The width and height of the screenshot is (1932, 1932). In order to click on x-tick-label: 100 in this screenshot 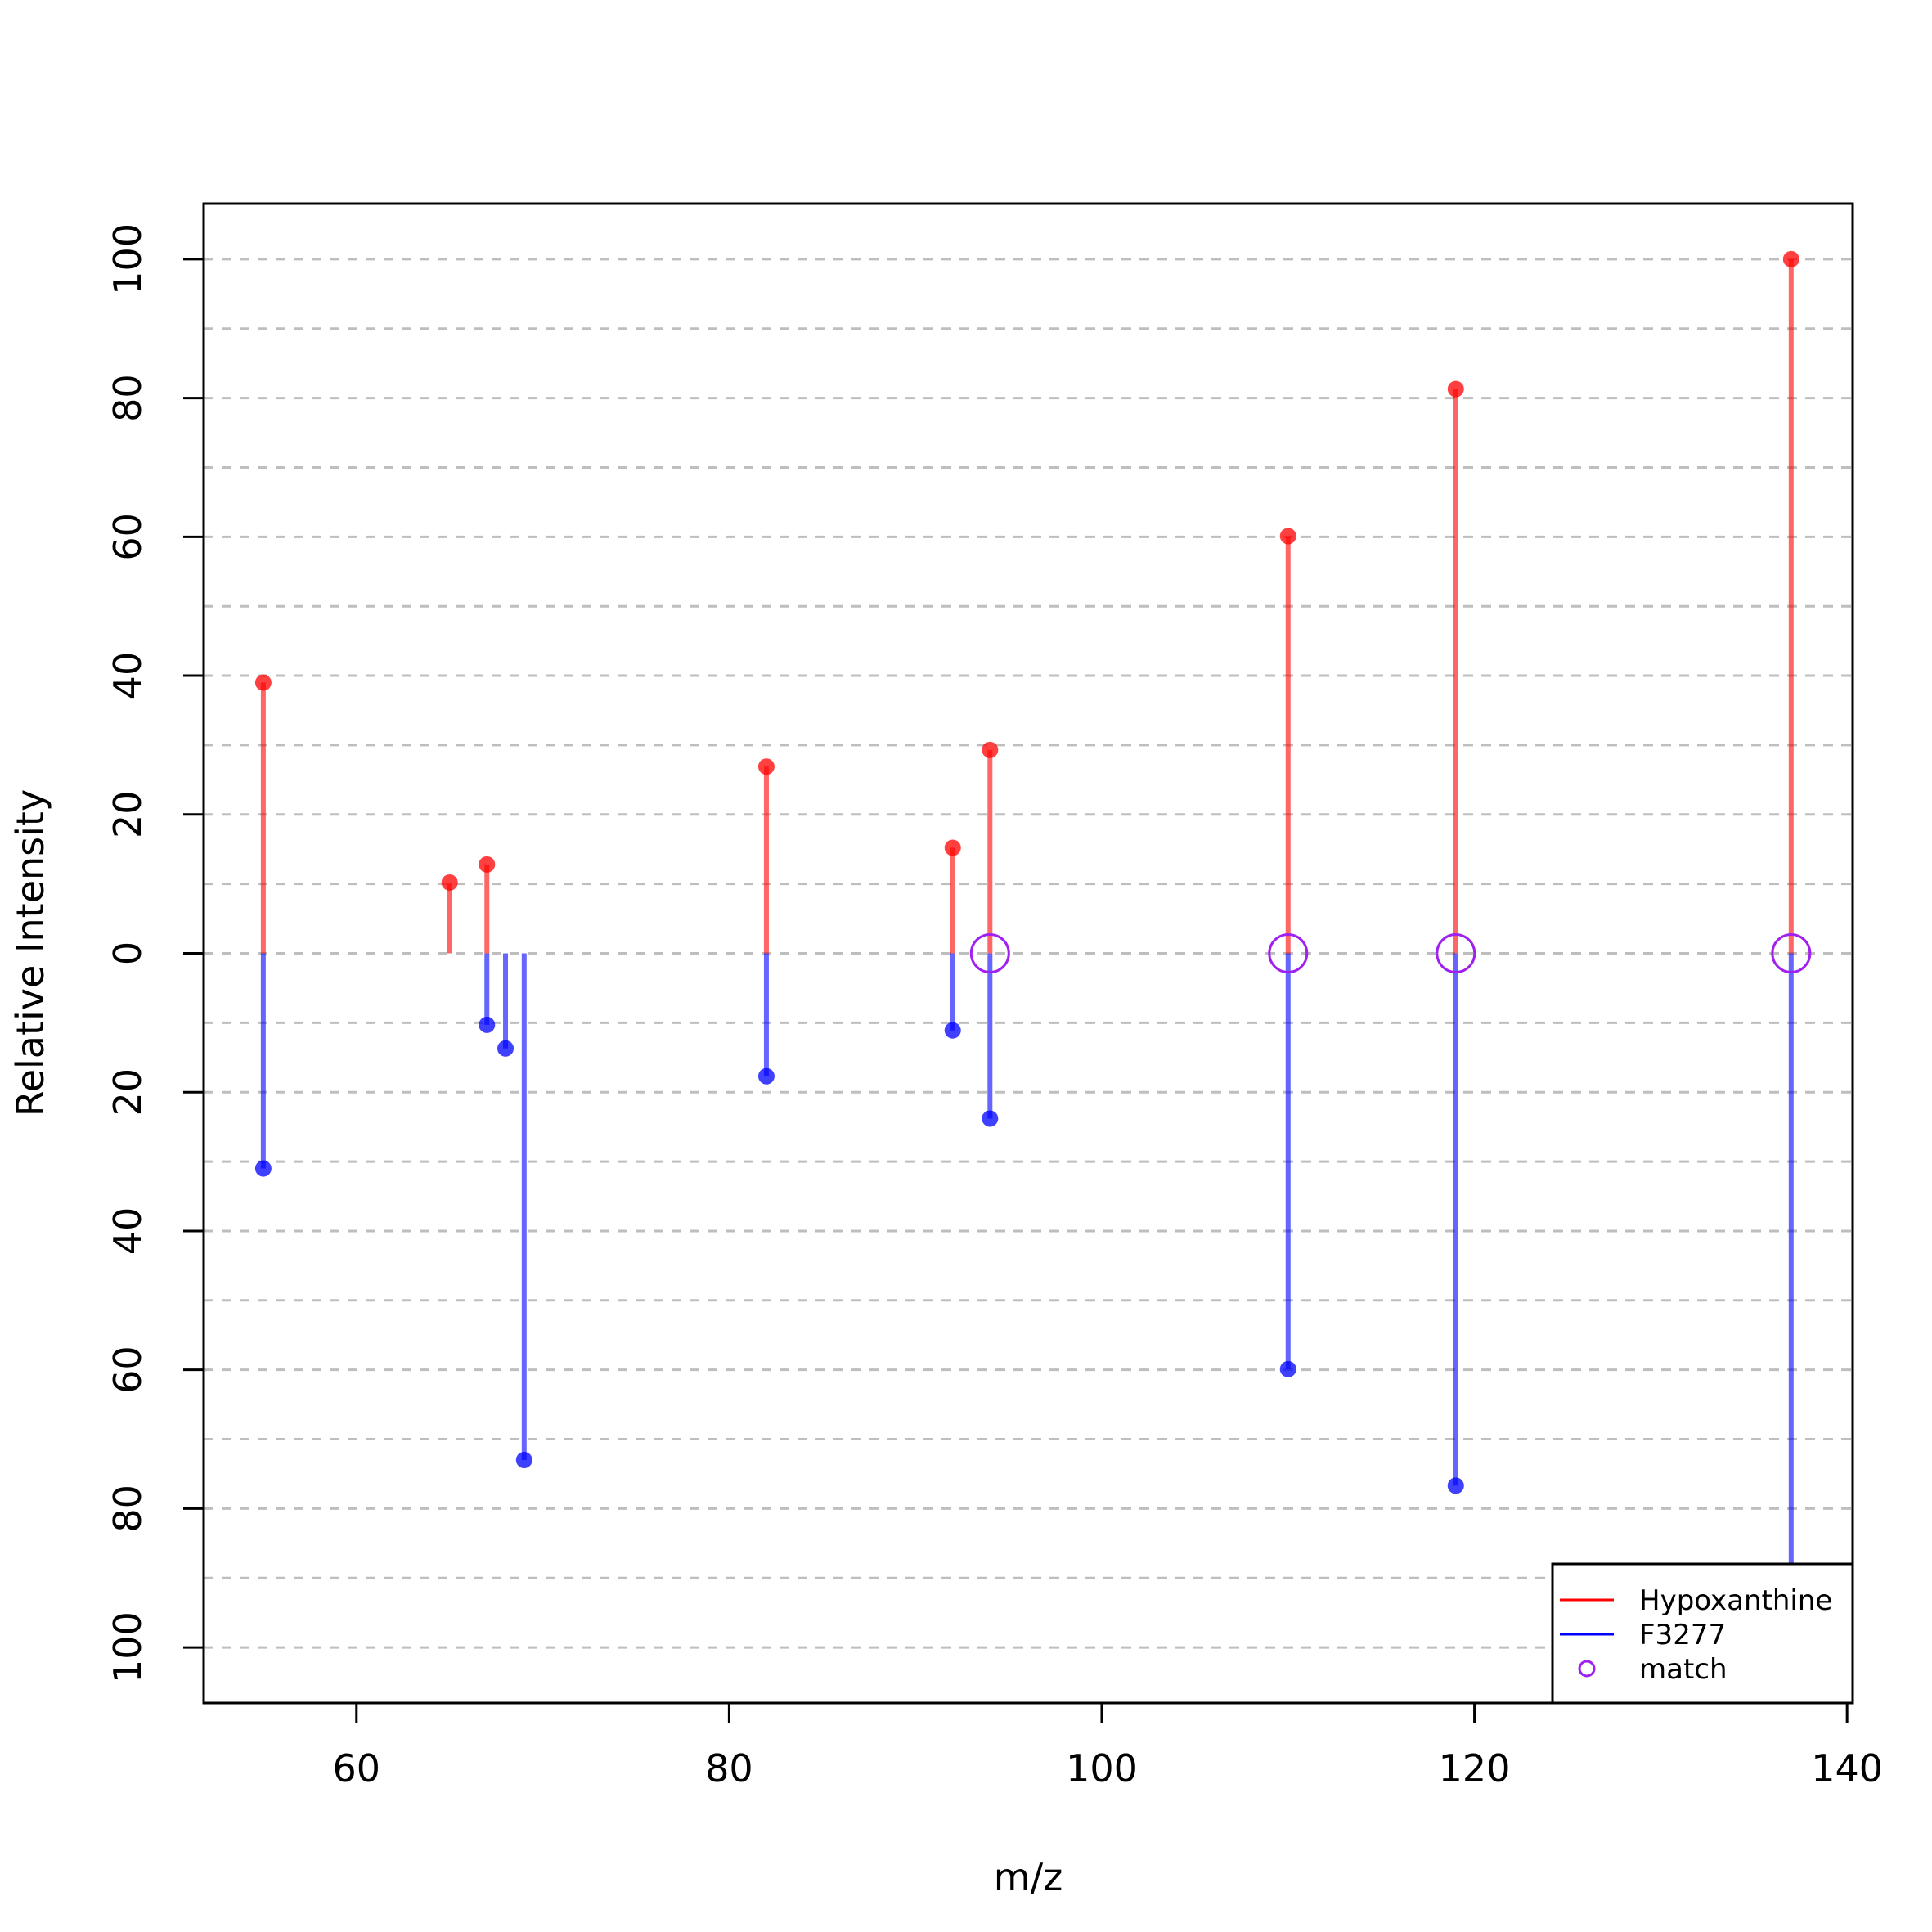, I will do `click(1102, 1768)`.